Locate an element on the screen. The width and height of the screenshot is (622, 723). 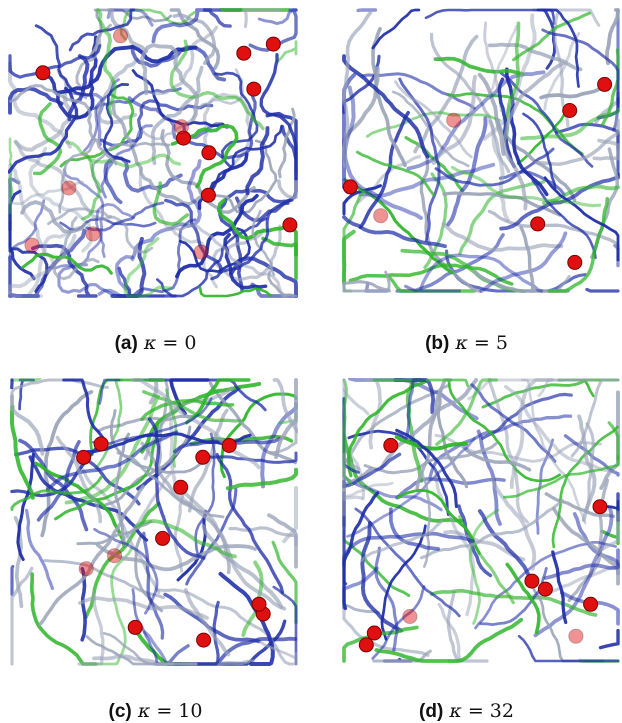
caption-a-label: (a) is located at coordinates (126, 343).